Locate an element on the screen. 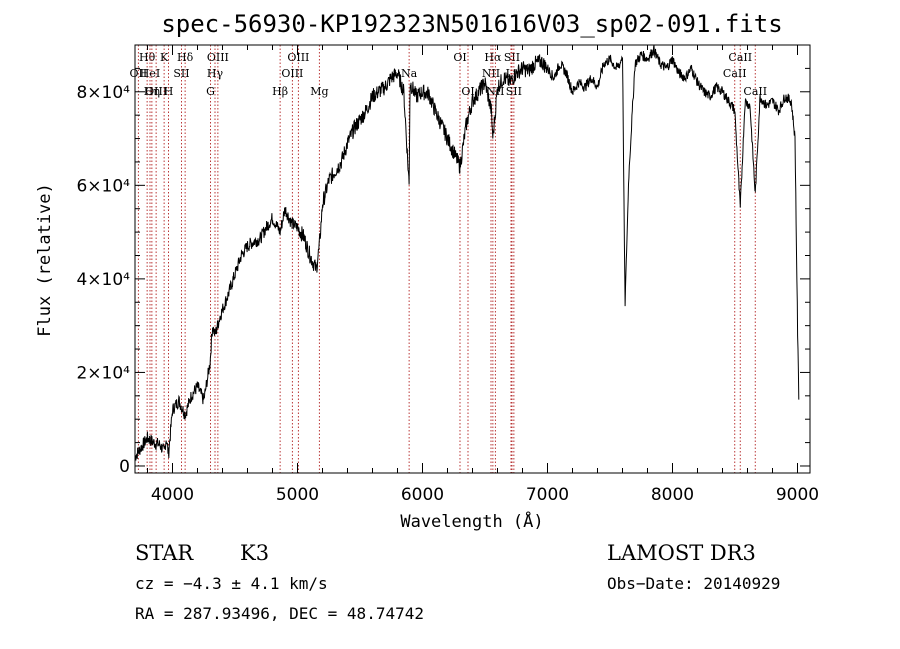 The height and width of the screenshot is (649, 900). x-tick-label: 4000 is located at coordinates (172, 495).